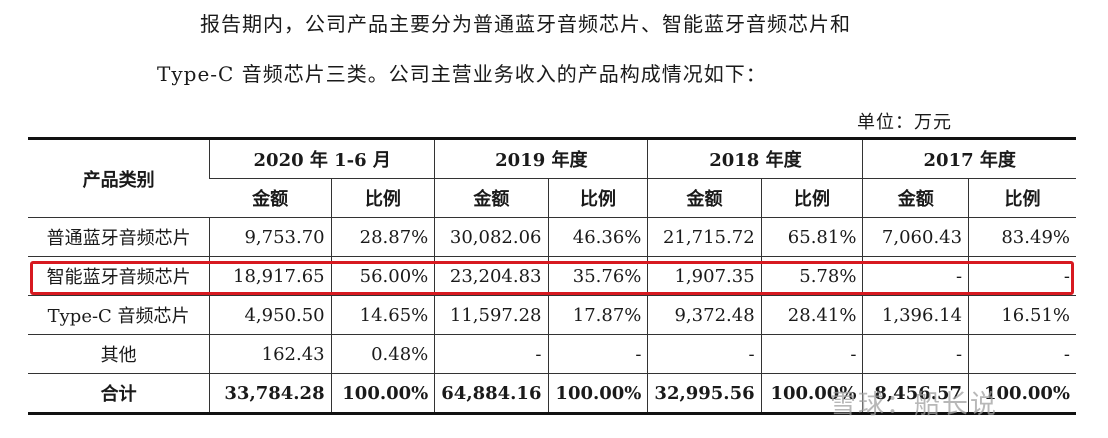 The height and width of the screenshot is (438, 1108). I want to click on total-cell: 33,784.28, so click(270, 394).